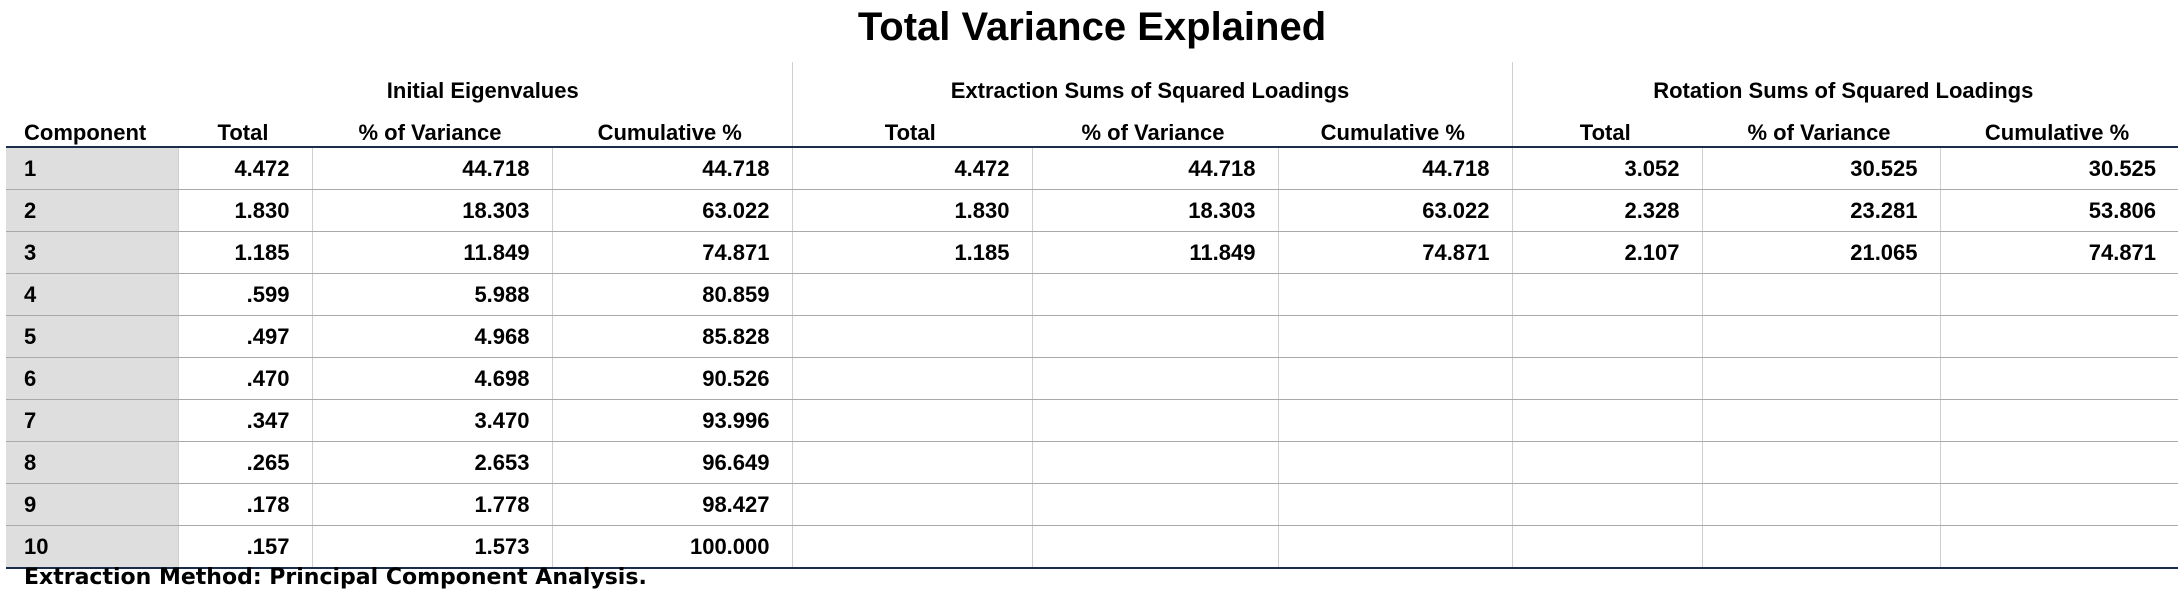 This screenshot has height=596, width=2184. Describe the element at coordinates (431, 504) in the screenshot. I see `cell-initial-pct-variance: 1.778` at that location.